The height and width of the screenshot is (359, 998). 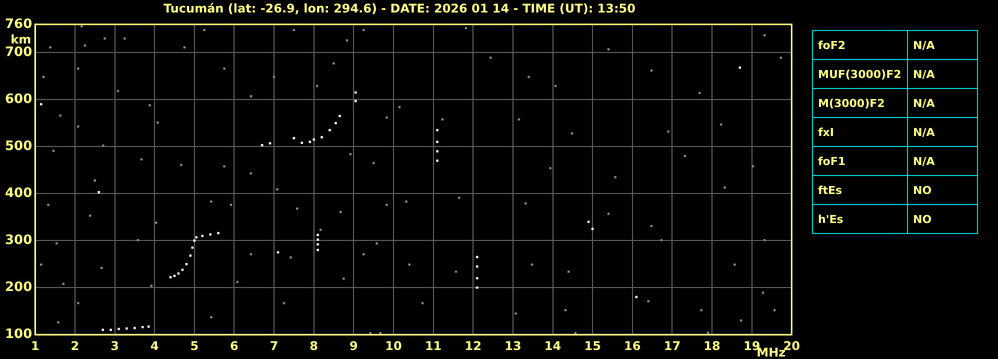 I want to click on text: M(3000)F2, so click(x=860, y=103).